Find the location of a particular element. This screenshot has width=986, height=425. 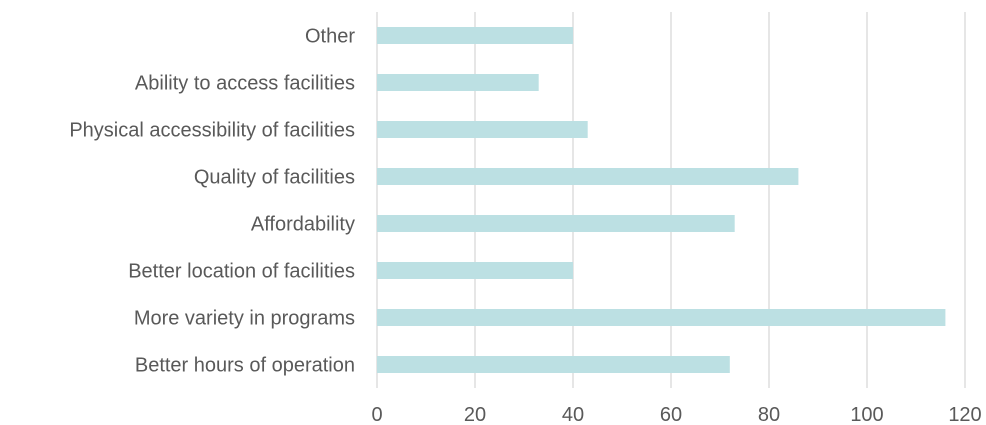

category-label: Quality of facilities is located at coordinates (274, 178).